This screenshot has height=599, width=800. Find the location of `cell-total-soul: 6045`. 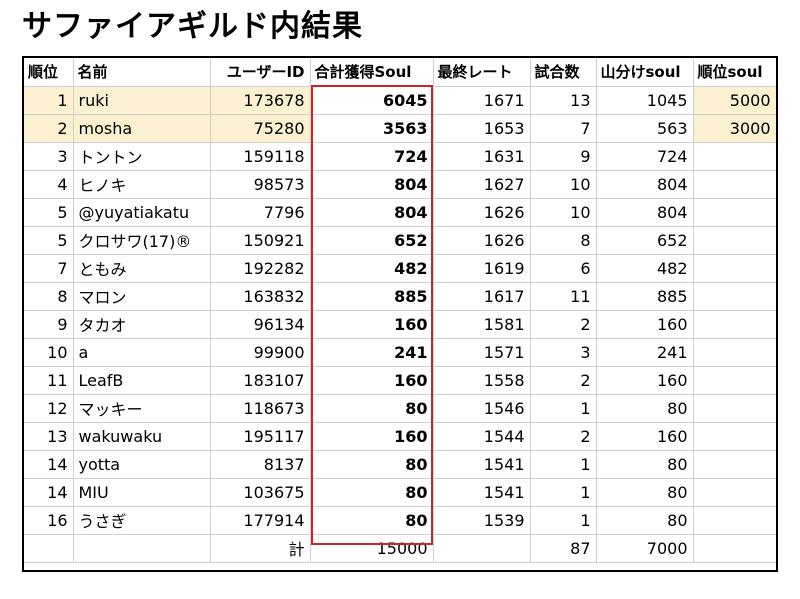

cell-total-soul: 6045 is located at coordinates (372, 100).